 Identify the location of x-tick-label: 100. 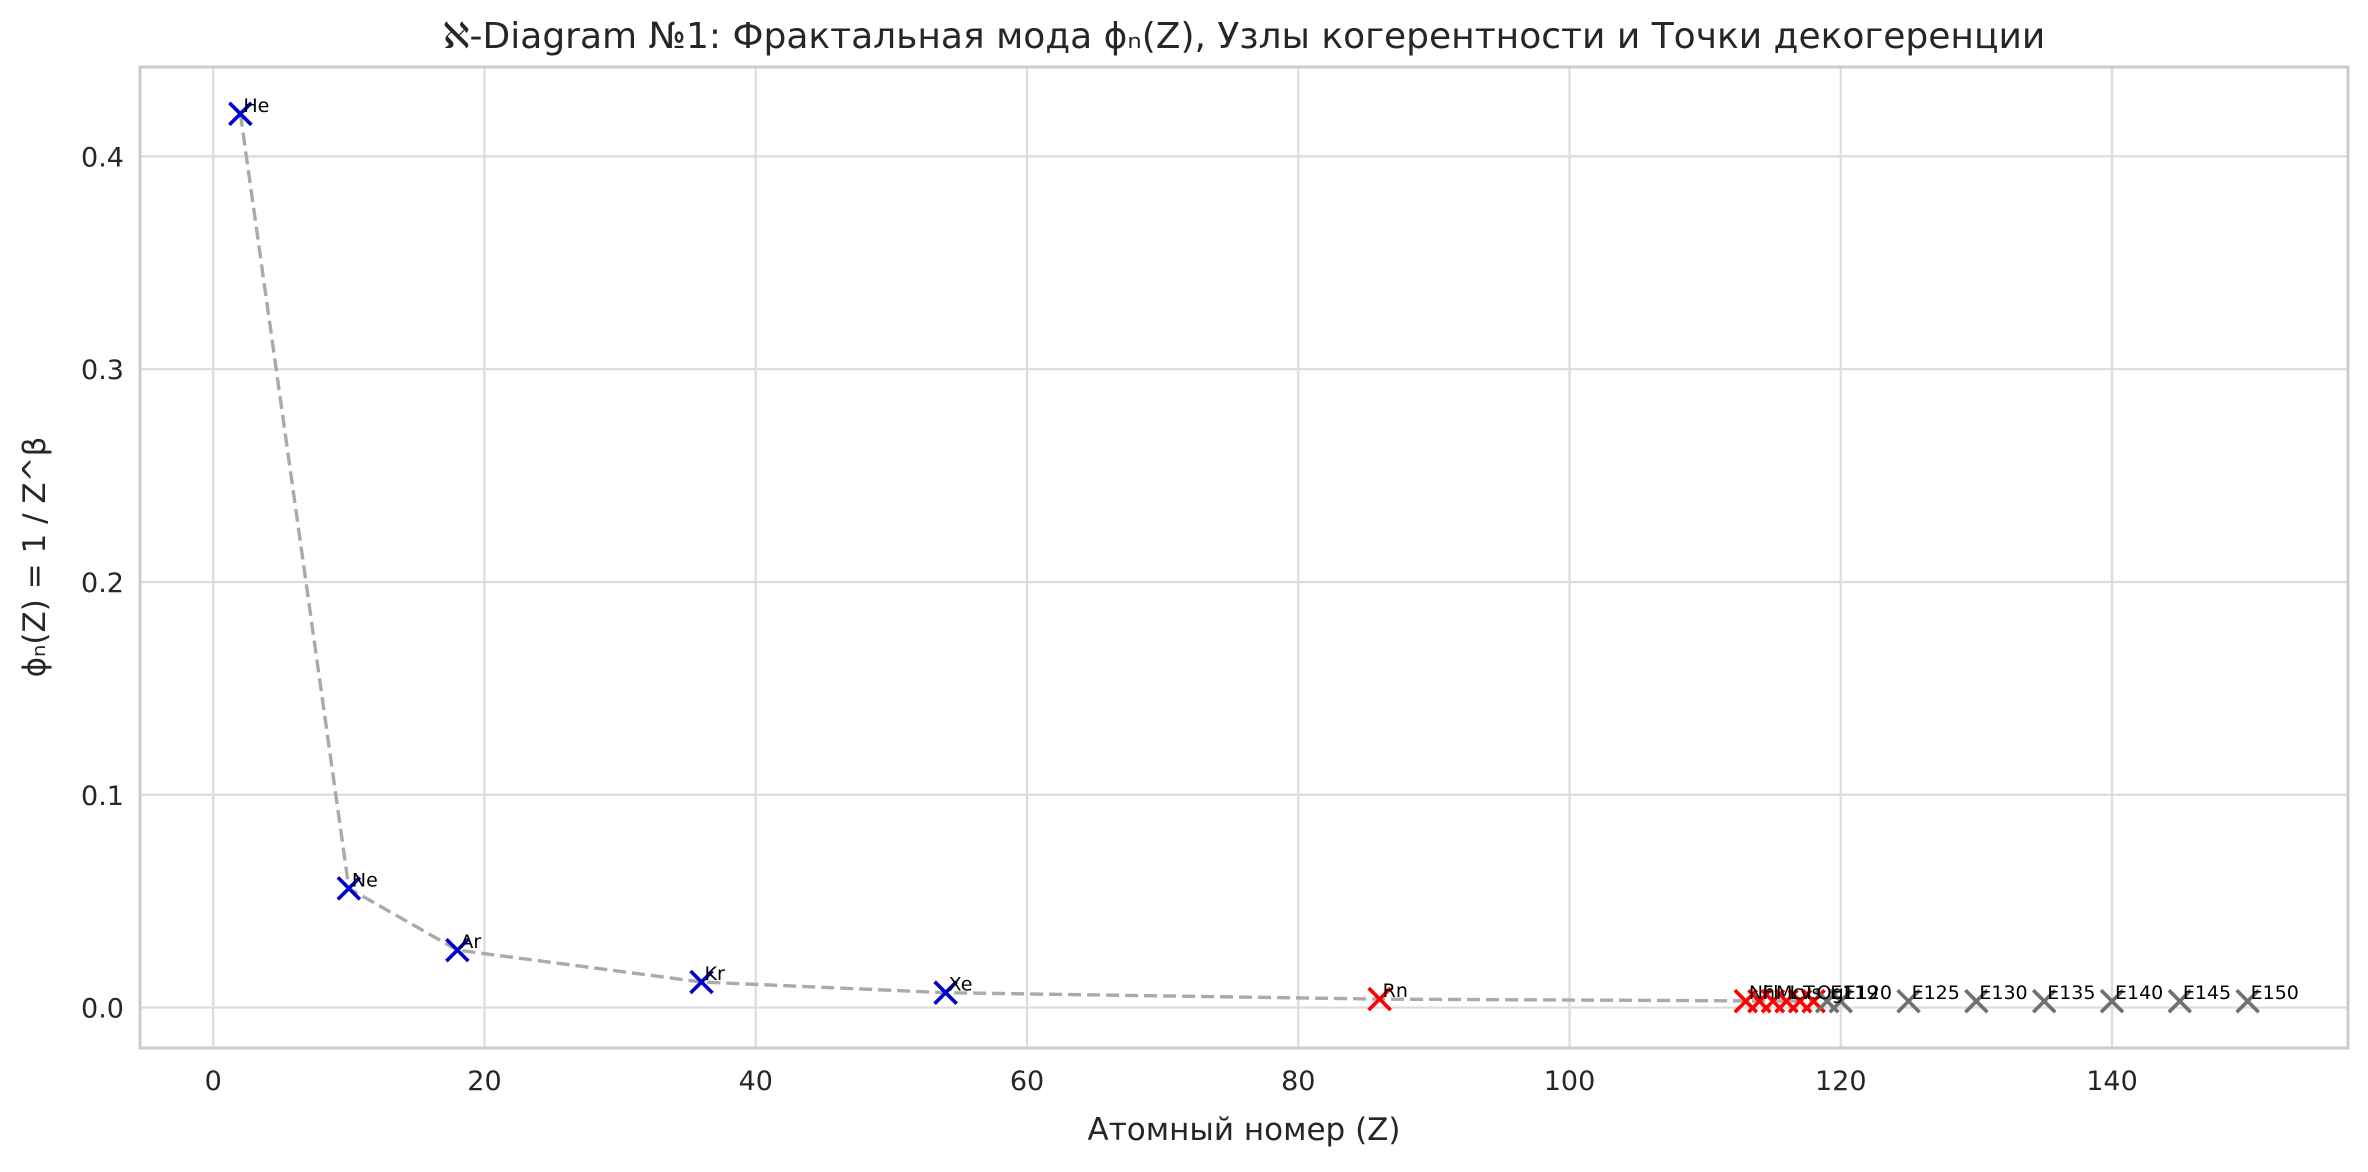
(1570, 1081).